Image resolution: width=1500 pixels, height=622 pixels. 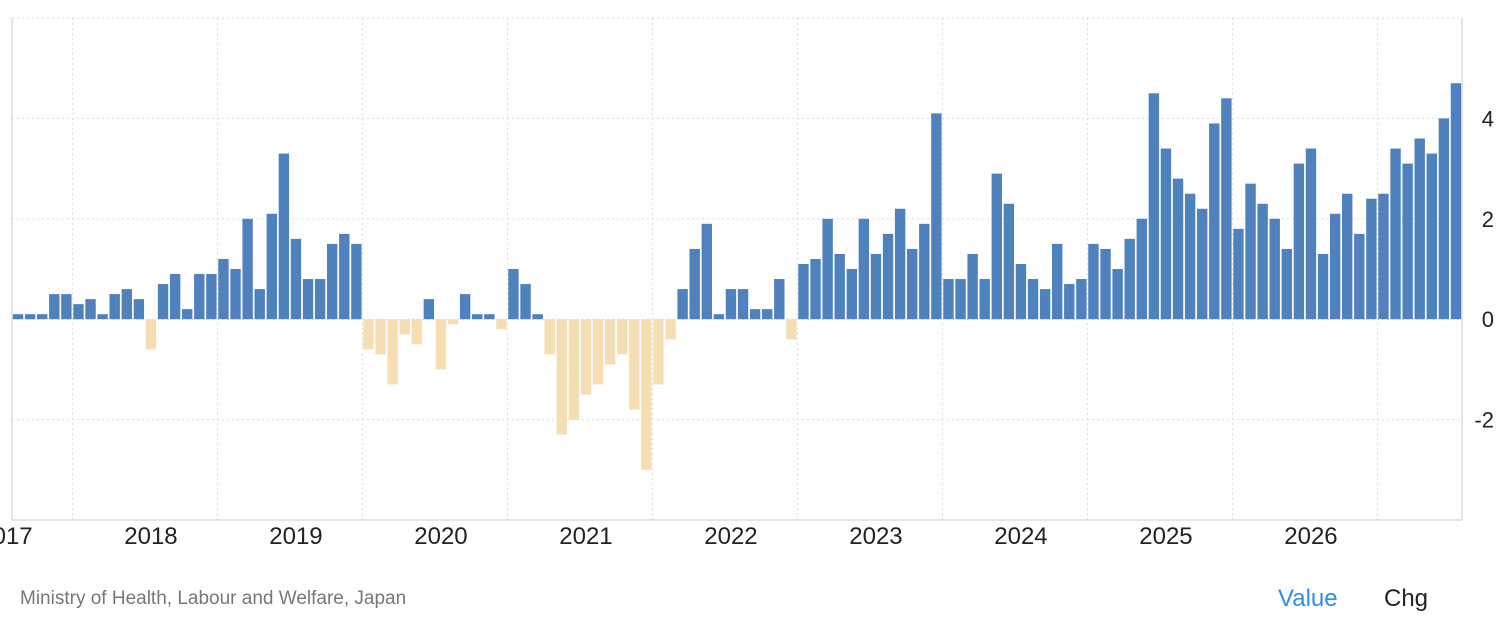 What do you see at coordinates (1165, 536) in the screenshot?
I see `x-tick-label: 2025` at bounding box center [1165, 536].